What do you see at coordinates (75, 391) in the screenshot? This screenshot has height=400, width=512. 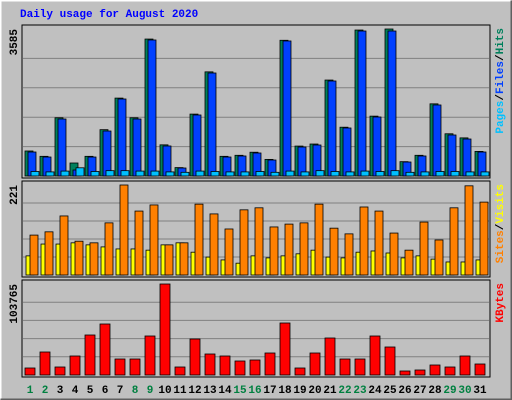 I see `x-tick-label: 4` at bounding box center [75, 391].